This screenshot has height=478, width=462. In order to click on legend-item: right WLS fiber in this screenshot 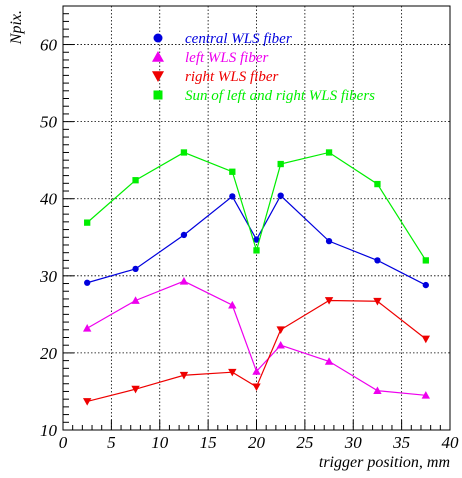, I will do `click(215, 77)`.